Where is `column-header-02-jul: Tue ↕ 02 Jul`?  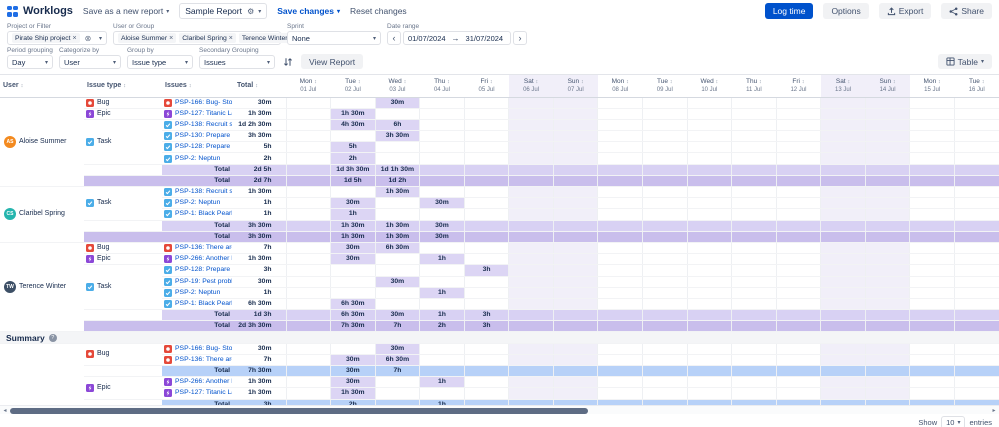 column-header-02-jul: Tue ↕ 02 Jul is located at coordinates (353, 86).